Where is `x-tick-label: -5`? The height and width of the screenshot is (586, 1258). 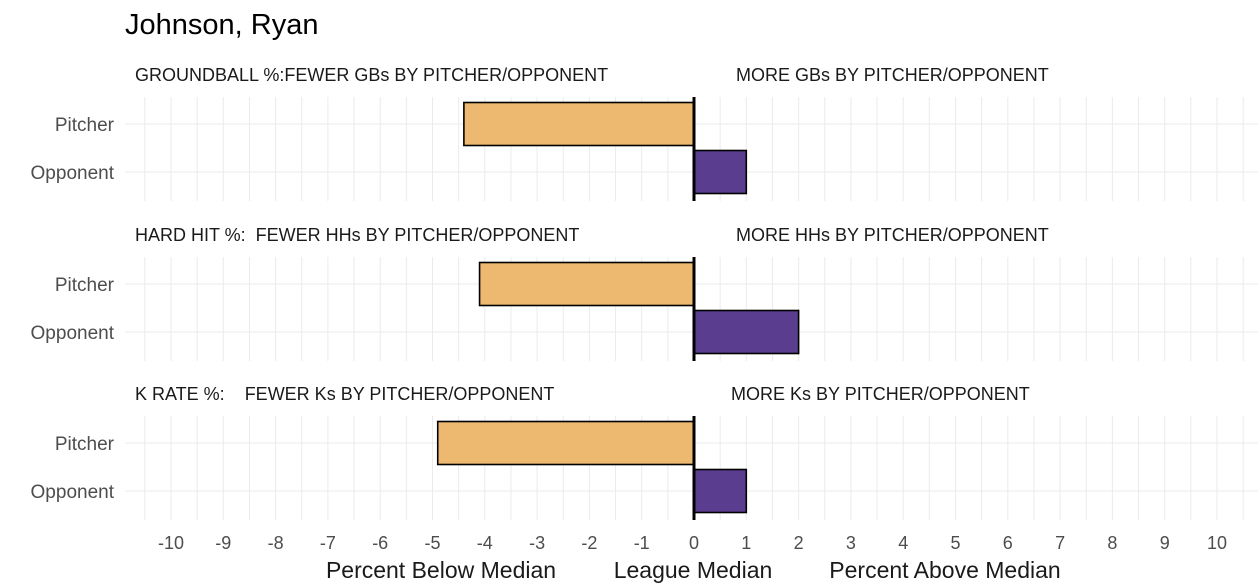
x-tick-label: -5 is located at coordinates (432, 543).